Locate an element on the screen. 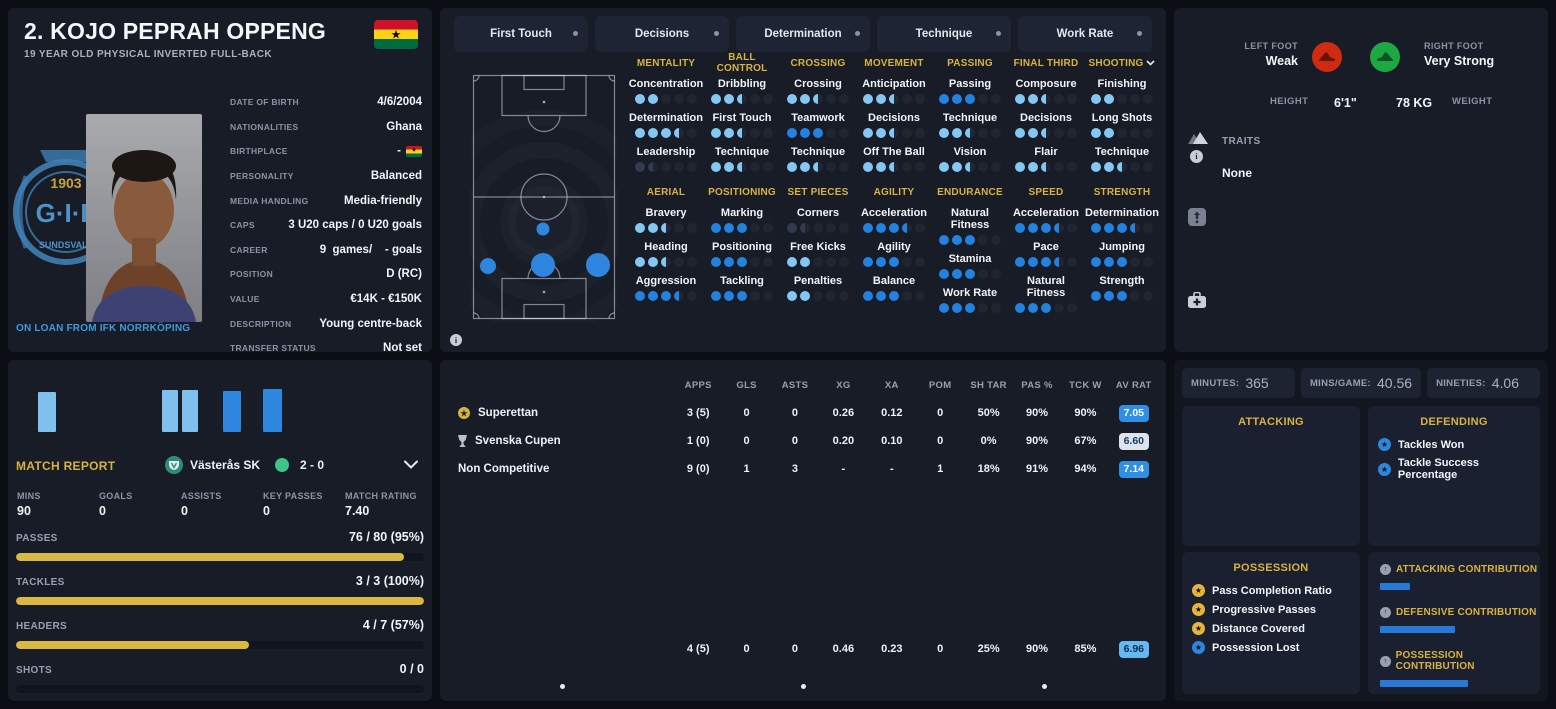  totals-cell: 0 is located at coordinates (940, 649).